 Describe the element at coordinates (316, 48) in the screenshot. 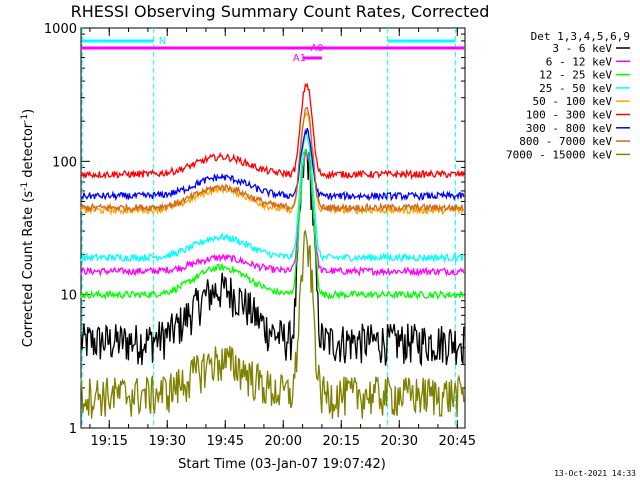

I see `attenuator-a0-label: A0` at that location.